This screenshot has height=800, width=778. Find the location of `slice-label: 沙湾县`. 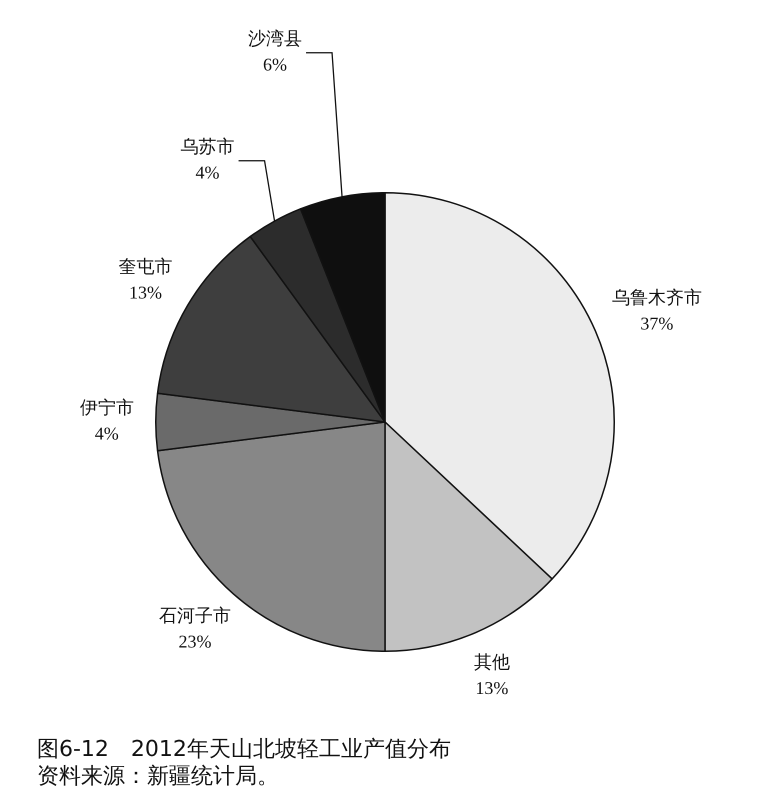

slice-label: 沙湾县 is located at coordinates (275, 38).